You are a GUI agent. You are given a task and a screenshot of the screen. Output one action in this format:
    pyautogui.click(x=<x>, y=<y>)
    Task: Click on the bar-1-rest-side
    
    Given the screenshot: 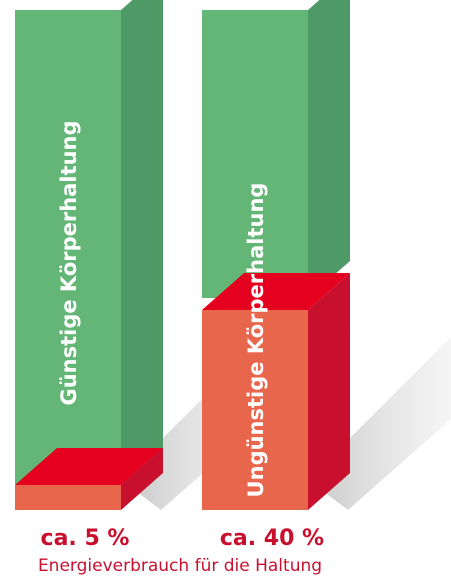 What is the action you would take?
    pyautogui.click(x=329, y=149)
    